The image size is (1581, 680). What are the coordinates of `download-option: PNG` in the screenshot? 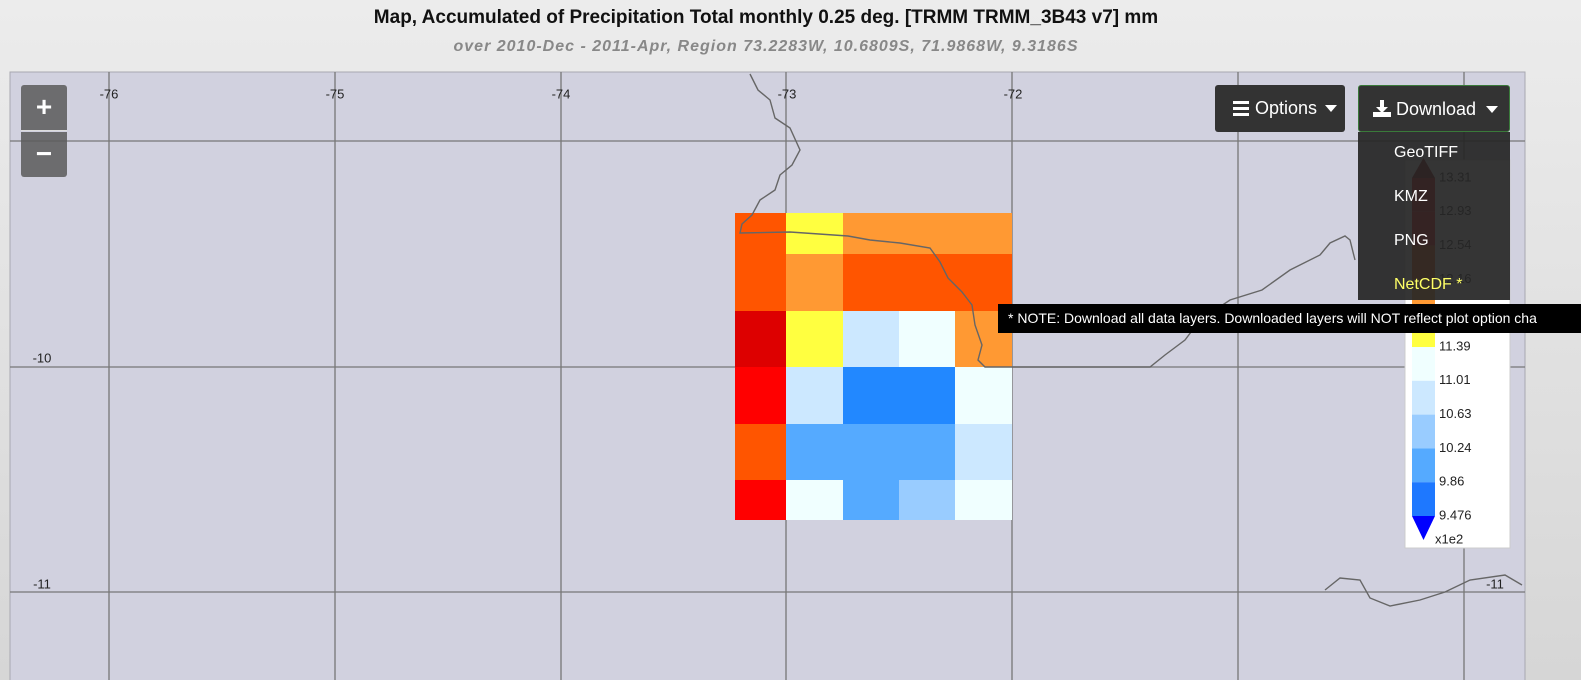 It's located at (1411, 240).